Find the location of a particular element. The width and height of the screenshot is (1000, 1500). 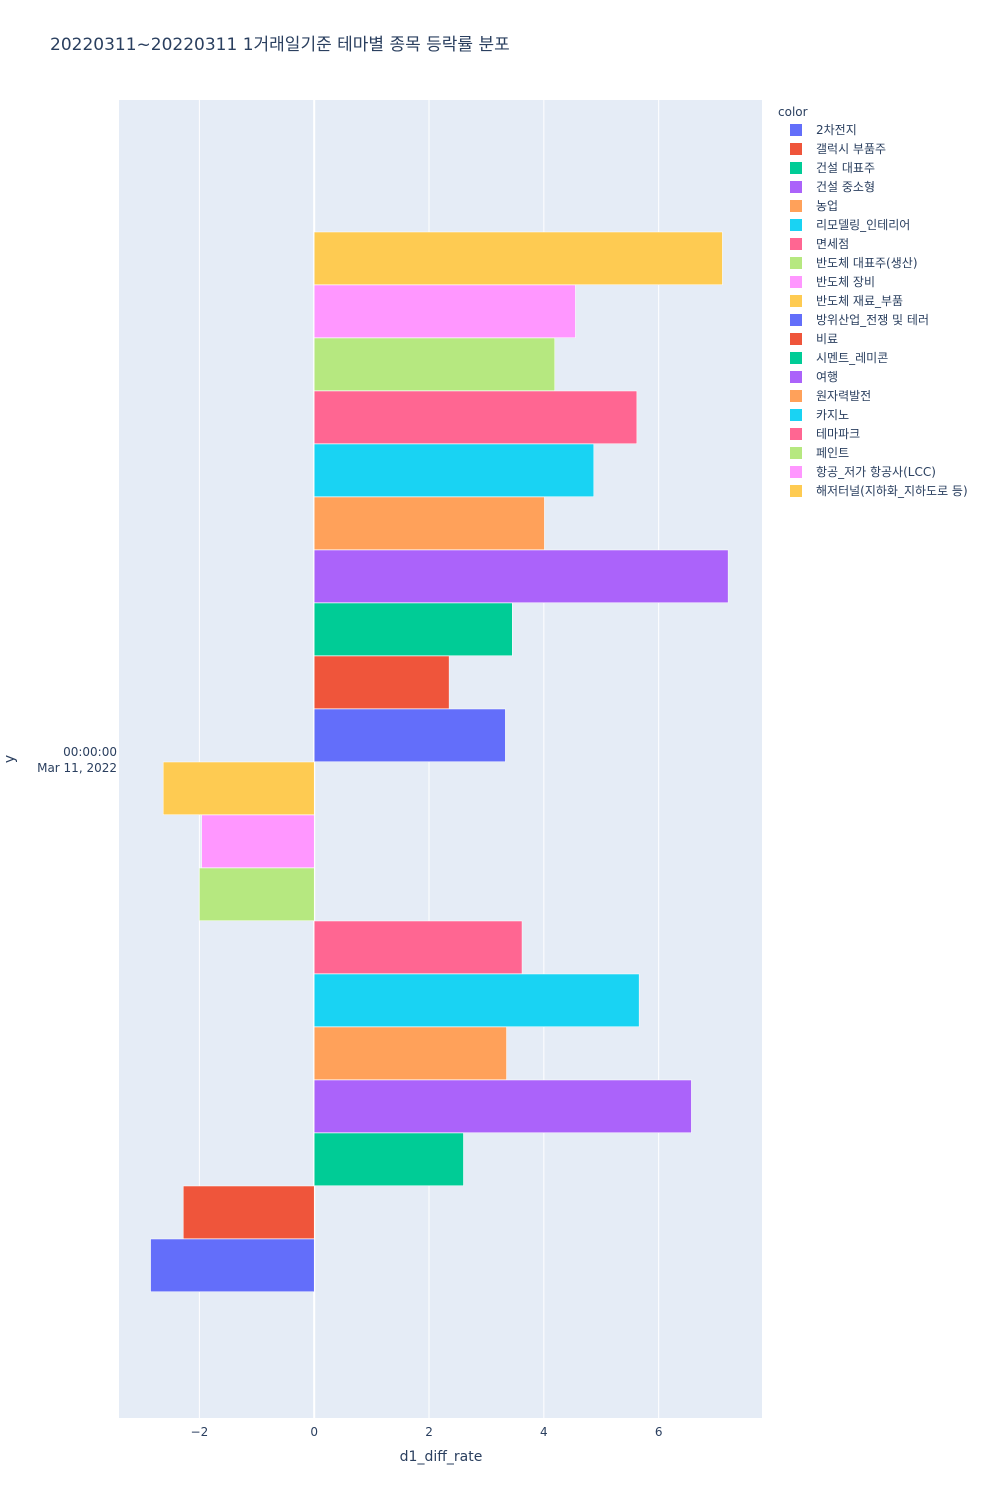

legend-item-label: 건설 대표주 is located at coordinates (845, 168).